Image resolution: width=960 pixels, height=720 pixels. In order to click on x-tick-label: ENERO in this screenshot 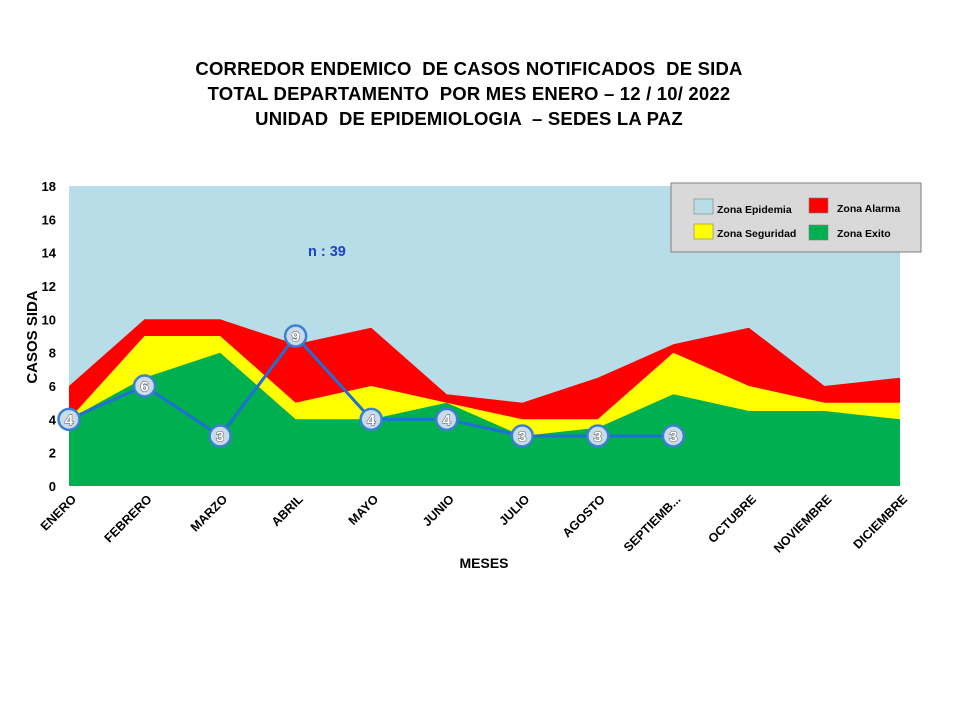, I will do `click(59, 513)`.